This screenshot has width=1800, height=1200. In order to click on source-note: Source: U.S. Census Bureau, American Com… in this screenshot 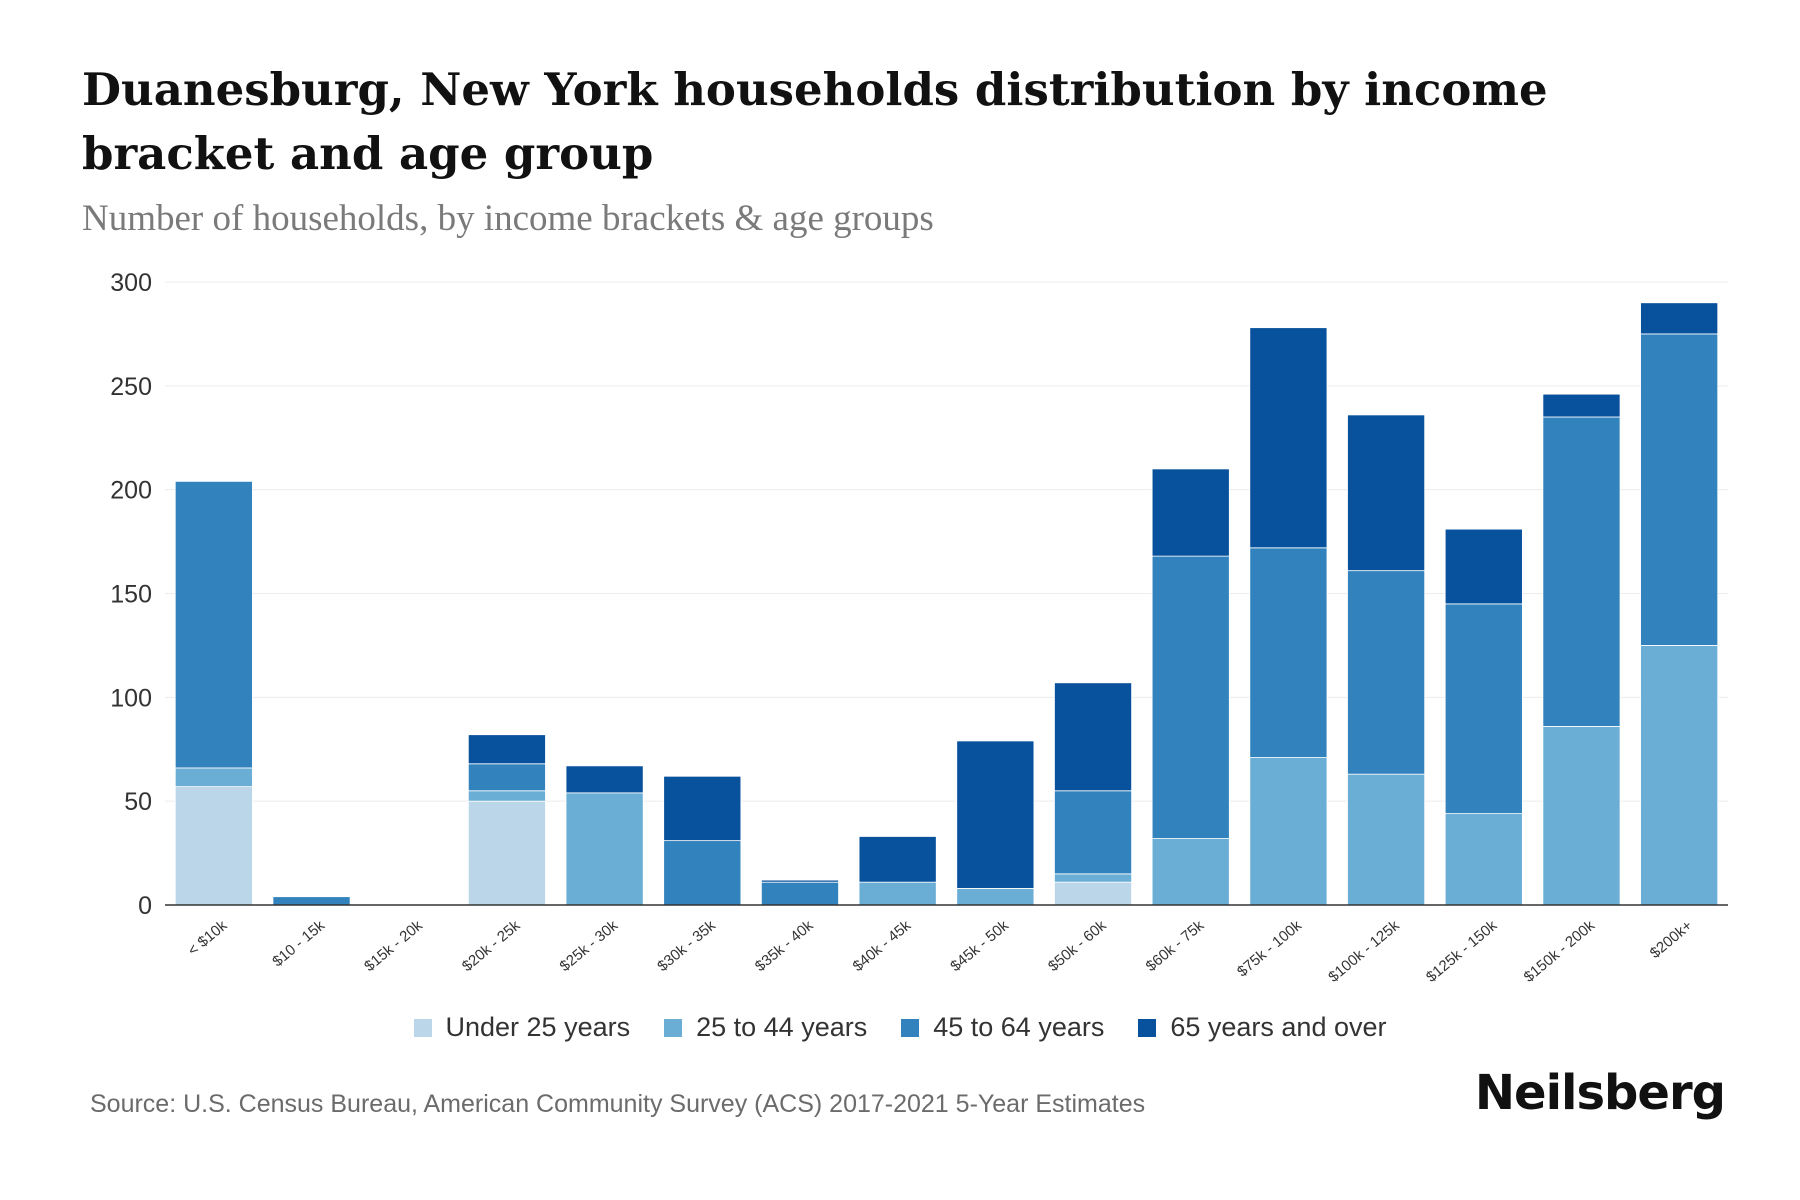, I will do `click(618, 1104)`.